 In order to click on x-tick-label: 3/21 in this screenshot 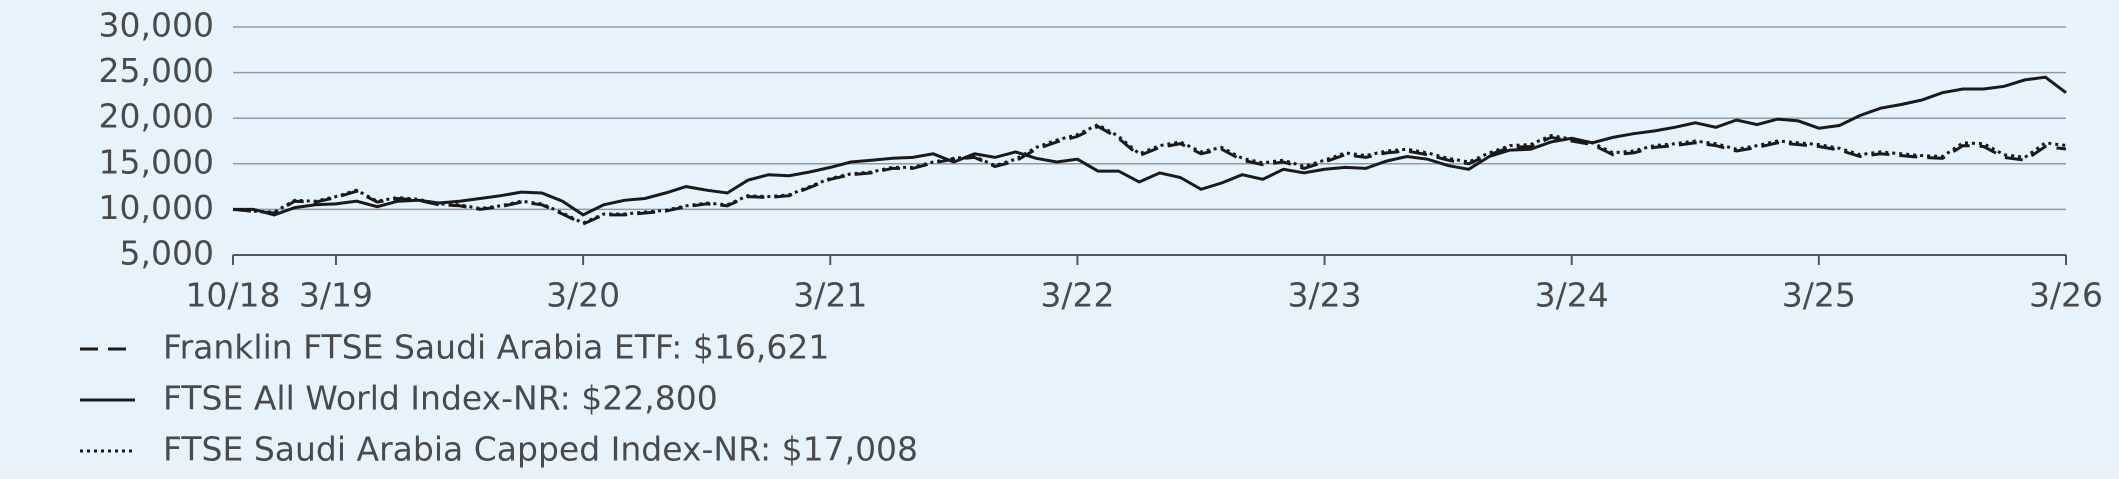, I will do `click(830, 295)`.